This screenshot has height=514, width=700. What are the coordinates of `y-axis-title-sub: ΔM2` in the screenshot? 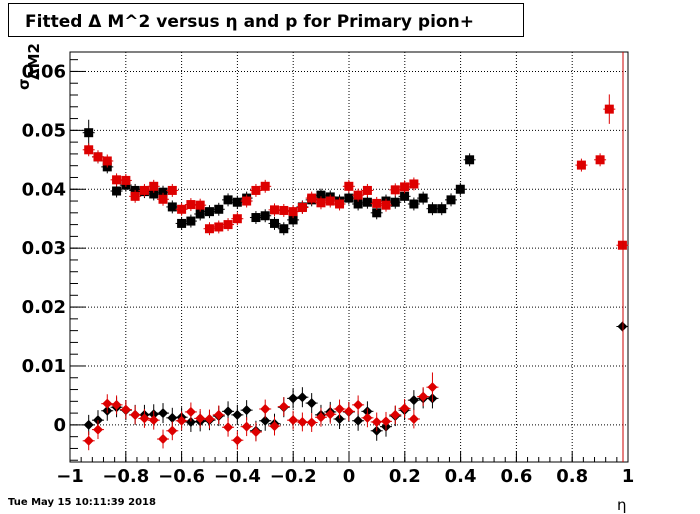 It's located at (34, 61).